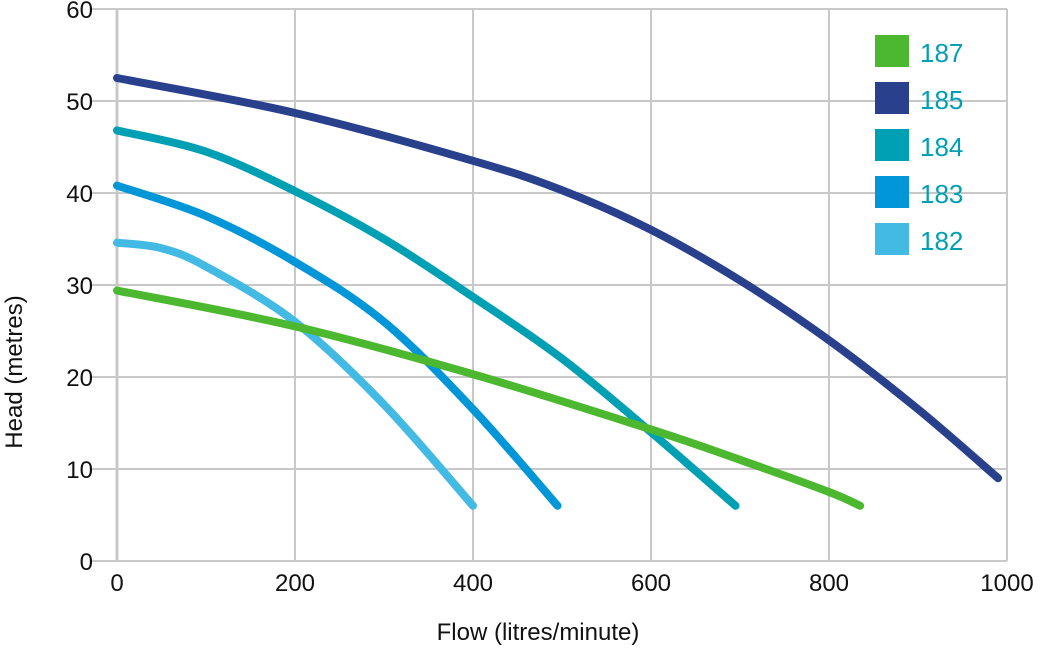  What do you see at coordinates (571, 583) in the screenshot?
I see `x-axis-ticks: 0 200 400 600 800 1000` at bounding box center [571, 583].